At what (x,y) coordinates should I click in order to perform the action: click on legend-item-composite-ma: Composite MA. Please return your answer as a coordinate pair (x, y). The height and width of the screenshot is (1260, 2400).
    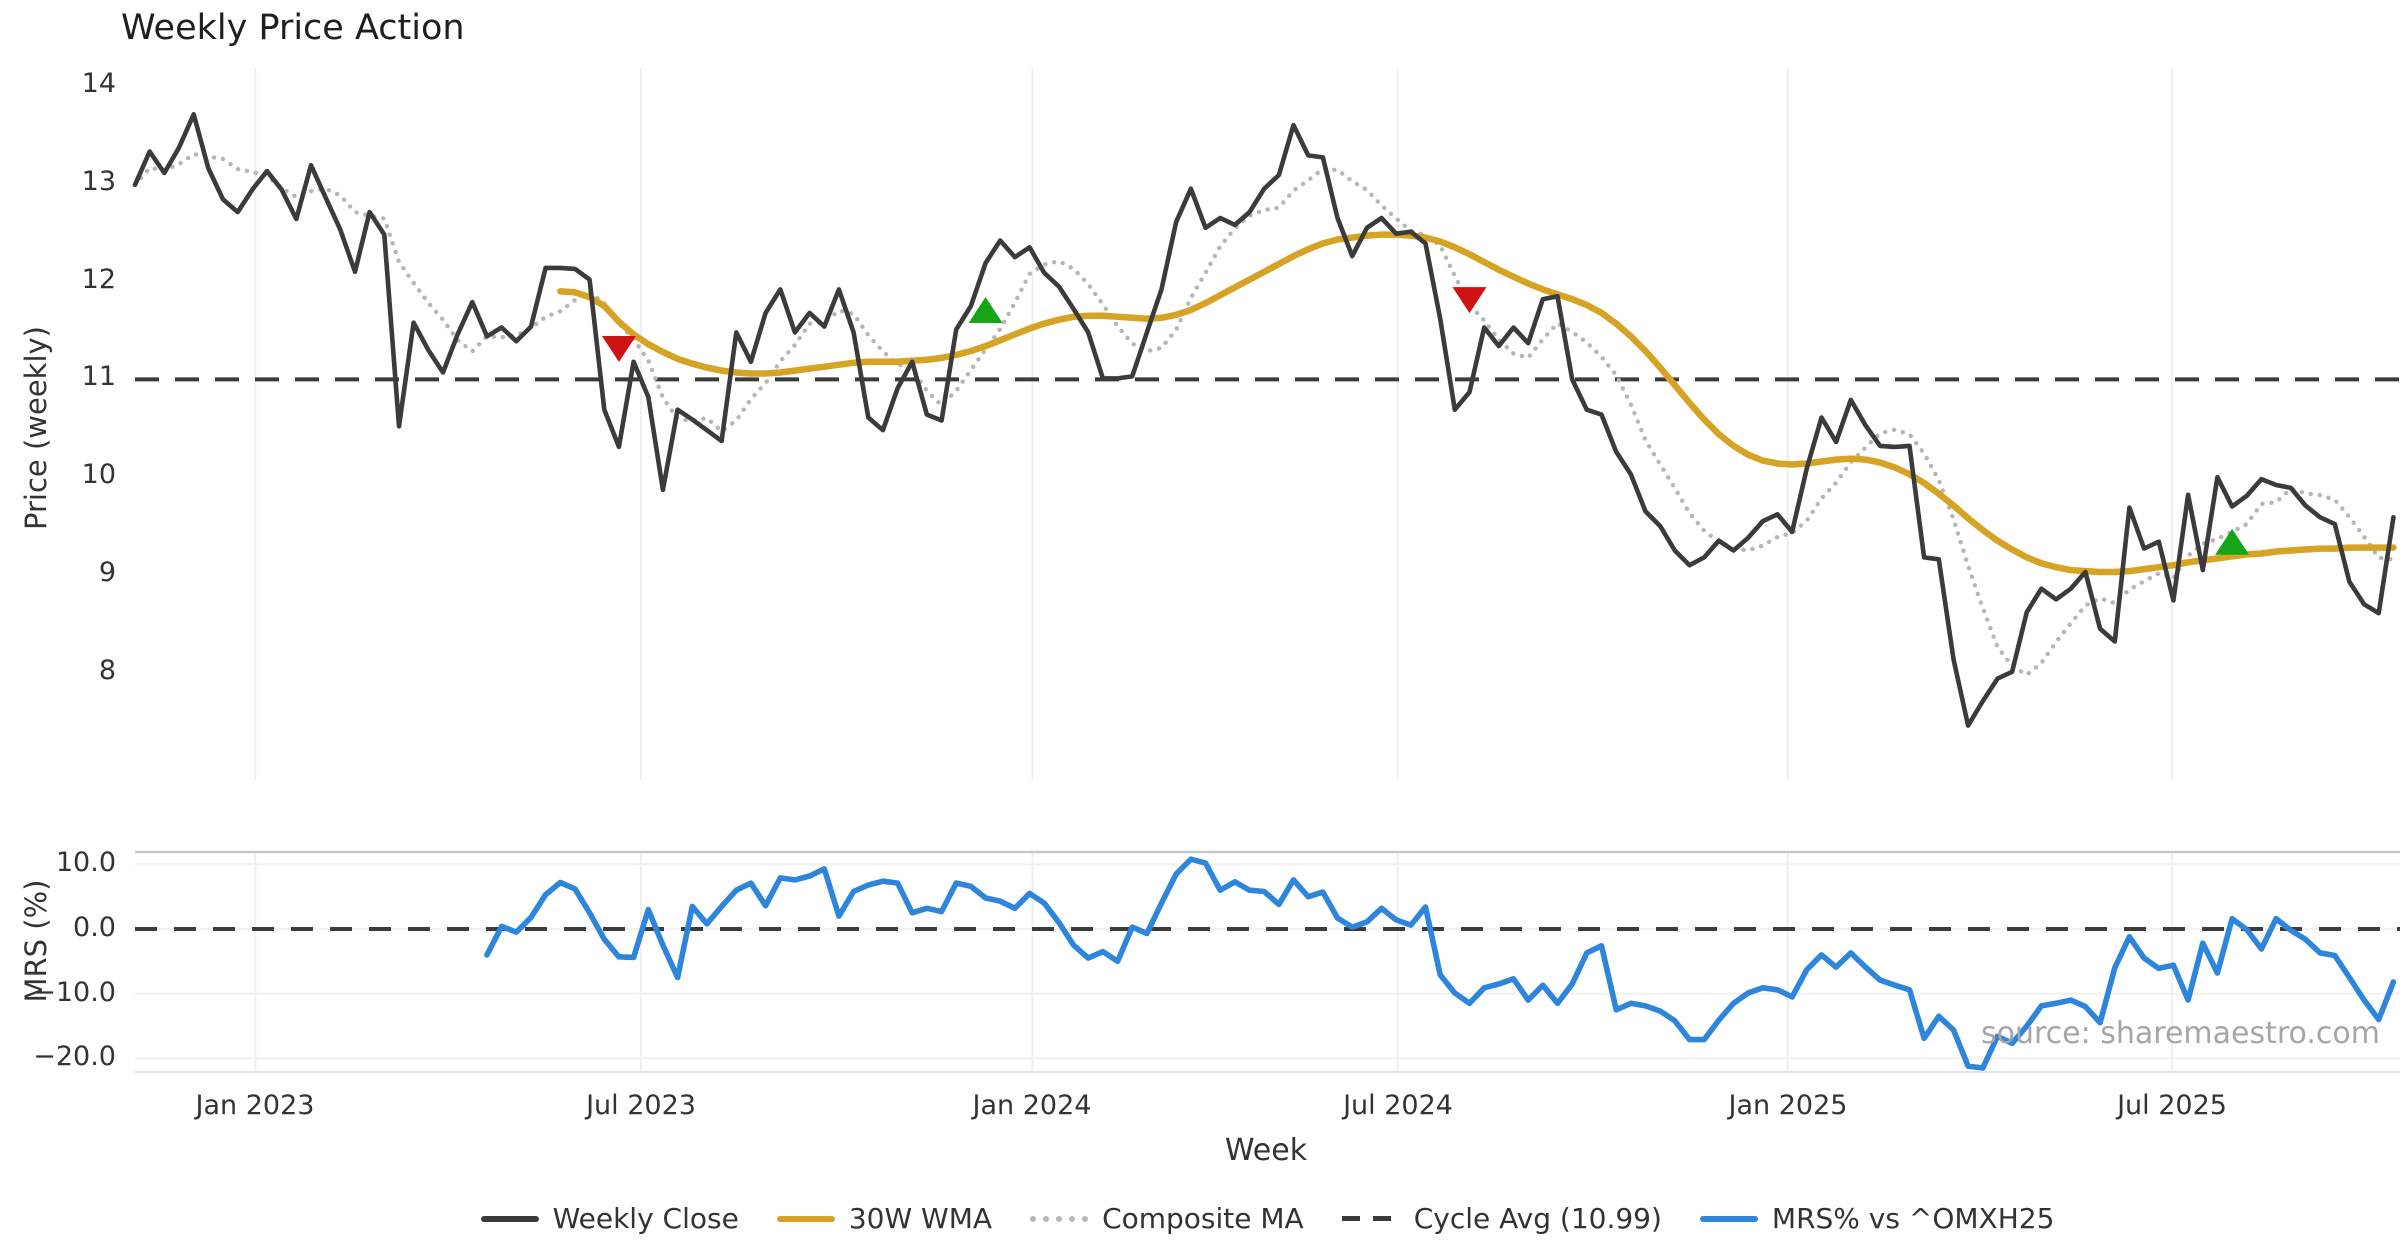
    Looking at the image, I should click on (1167, 1218).